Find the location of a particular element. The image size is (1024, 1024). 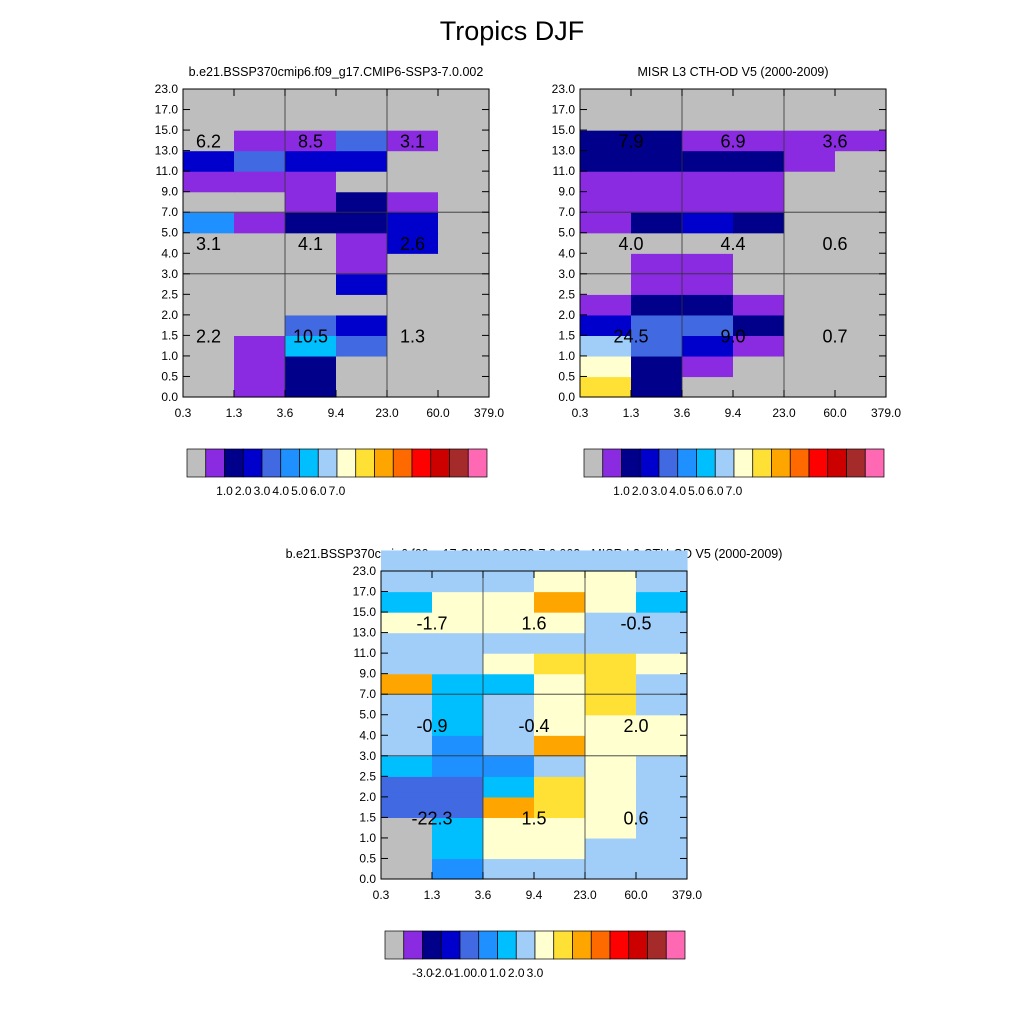

y-tick-label: 0.5 is located at coordinates (169, 376).